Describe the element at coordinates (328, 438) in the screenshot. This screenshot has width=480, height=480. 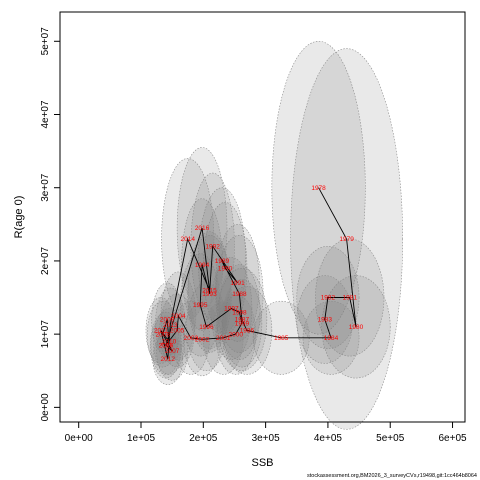
I see `x-tick-label: 4e+05` at that location.